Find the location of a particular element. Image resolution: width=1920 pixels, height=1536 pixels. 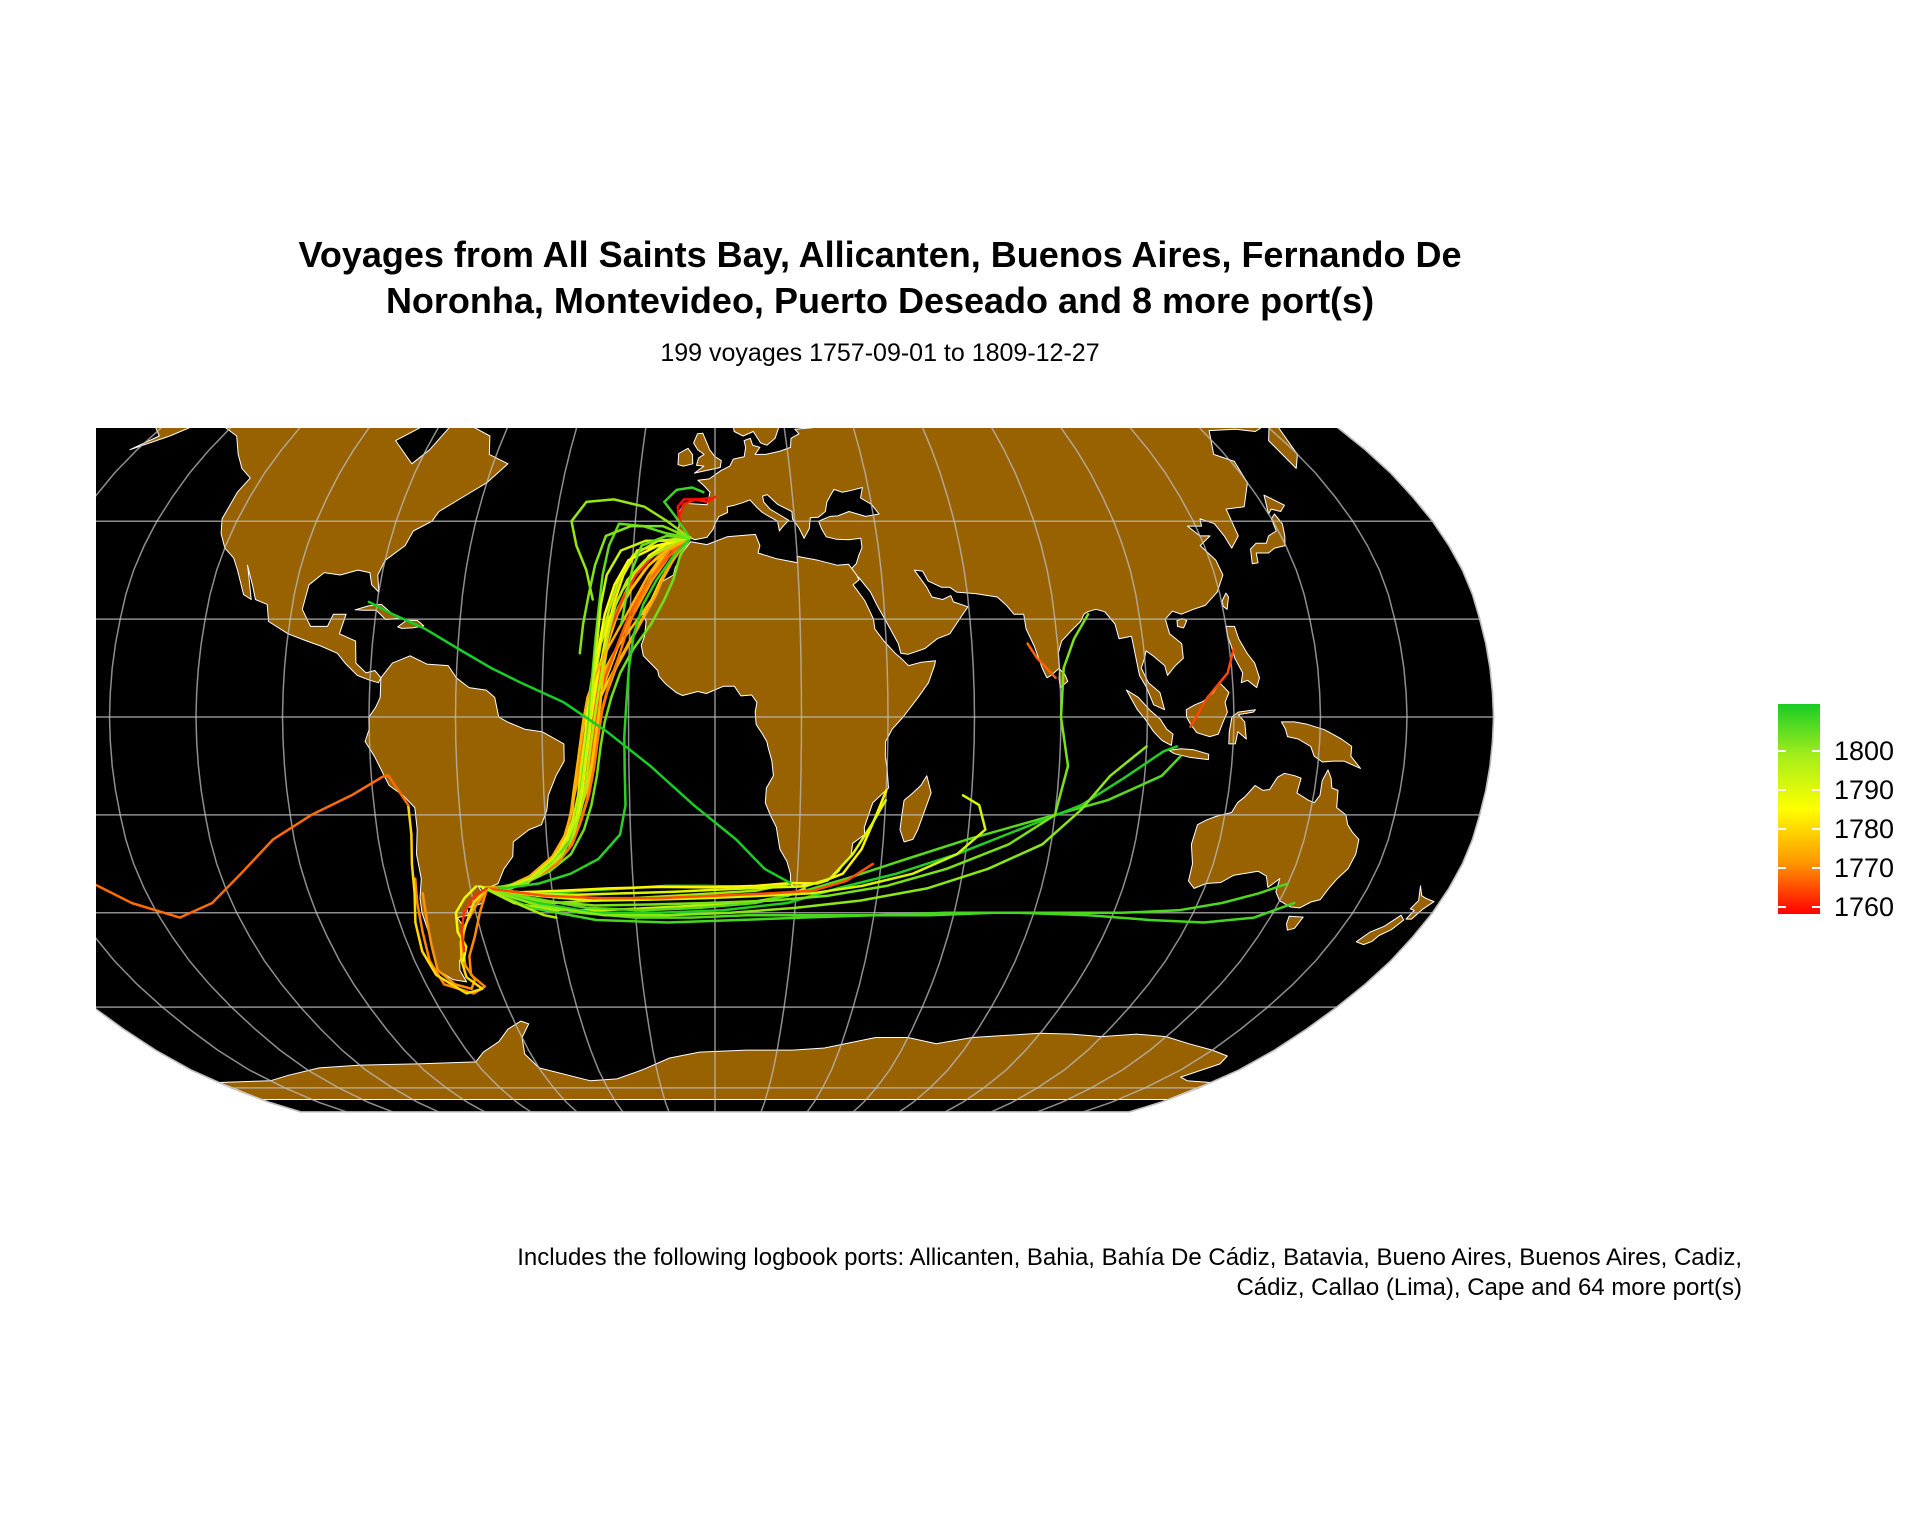

legend-tick-1770-left is located at coordinates (1782, 868).